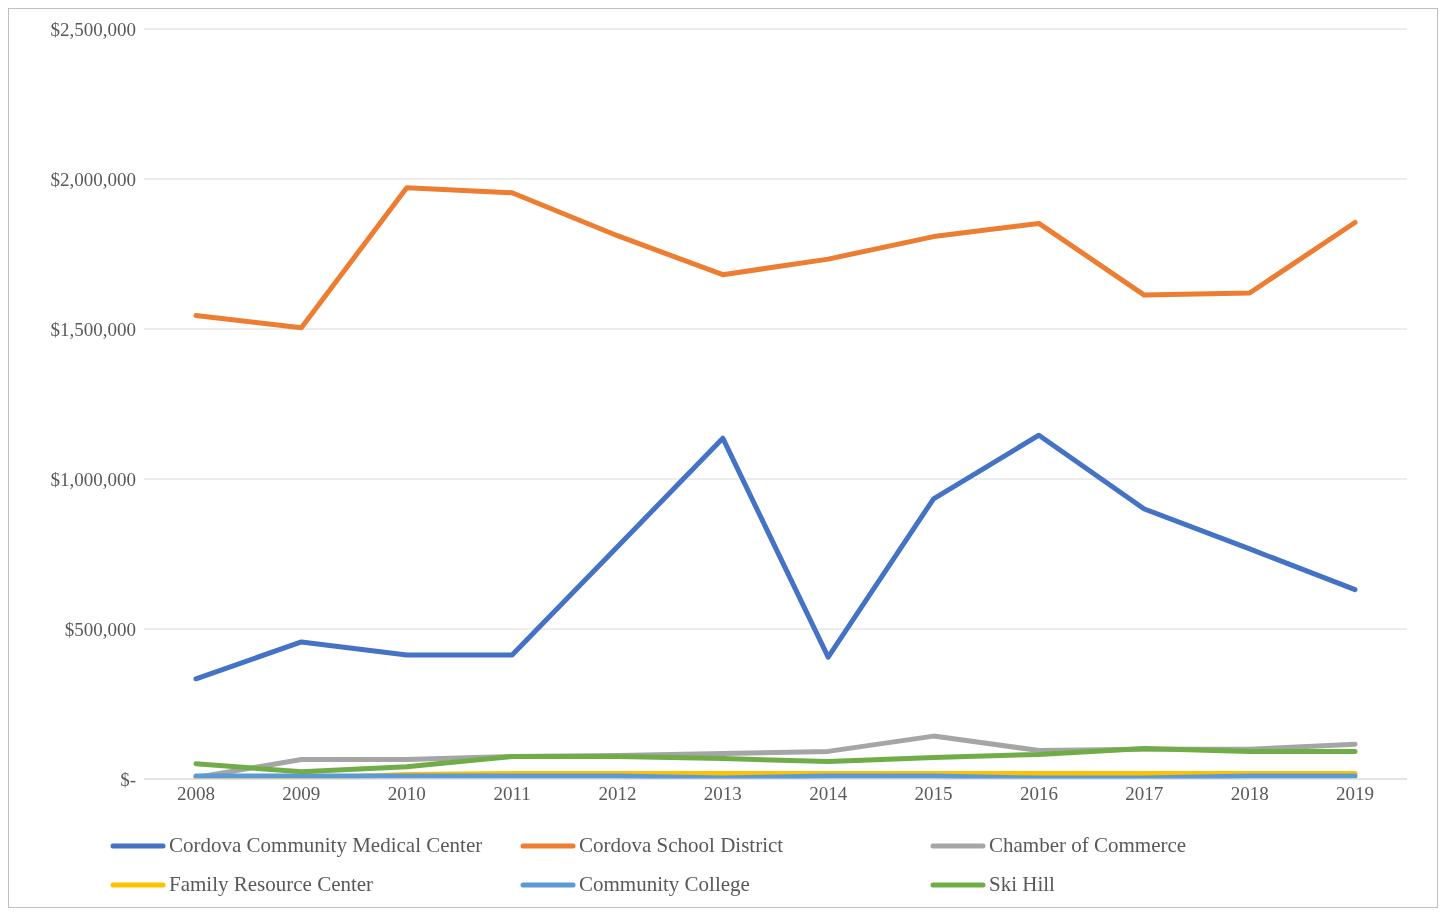 Image resolution: width=1452 pixels, height=922 pixels. I want to click on y-tick-label: $1,000,000, so click(93, 479).